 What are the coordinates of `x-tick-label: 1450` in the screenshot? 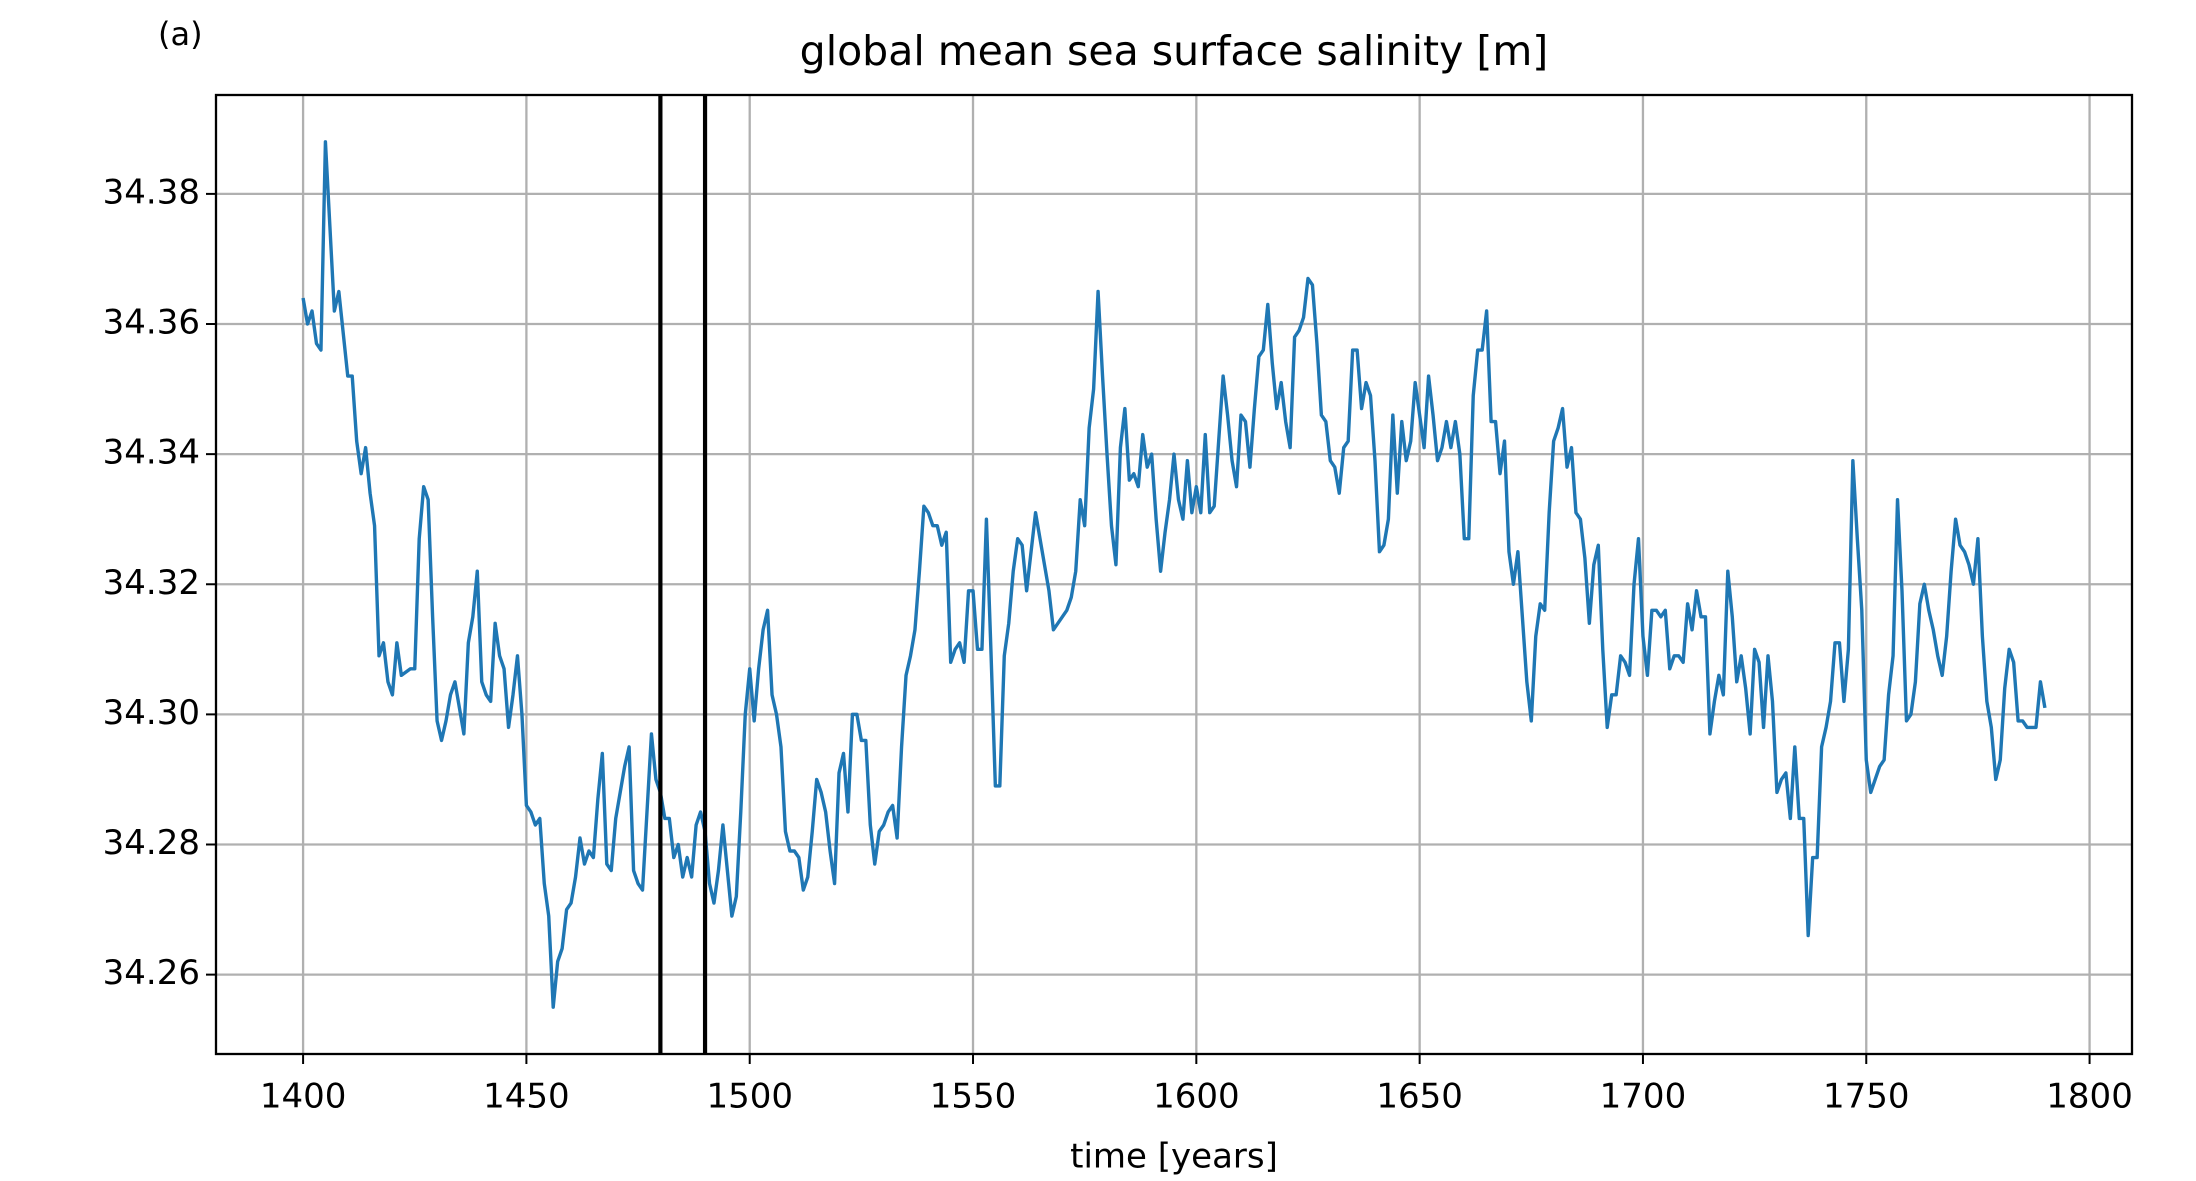 It's located at (526, 1097).